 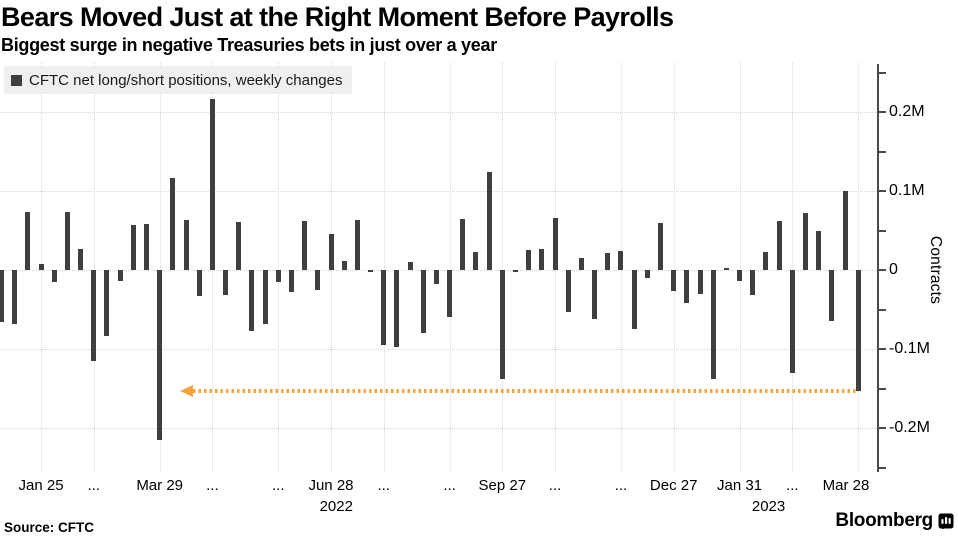 I want to click on legend-swatch-icon, so click(x=16, y=80).